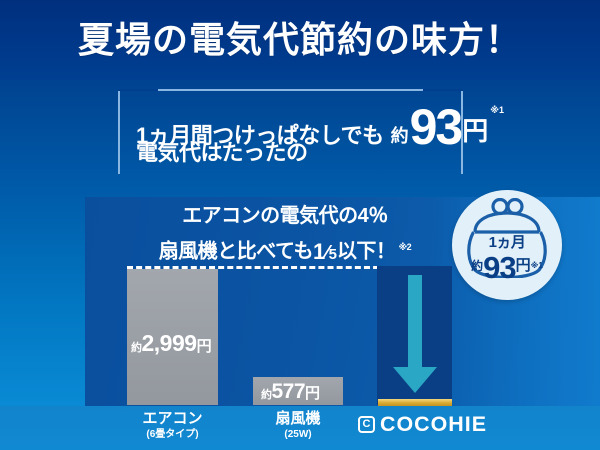 This screenshot has width=600, height=450. I want to click on purse-badge-period: 1ヵ月, so click(507, 242).